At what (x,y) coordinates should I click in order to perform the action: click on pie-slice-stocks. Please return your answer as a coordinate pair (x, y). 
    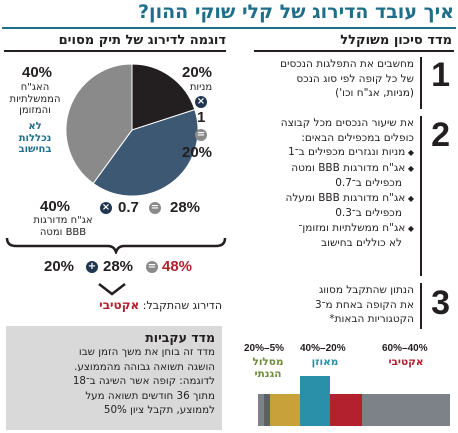
    Looking at the image, I should click on (163, 97).